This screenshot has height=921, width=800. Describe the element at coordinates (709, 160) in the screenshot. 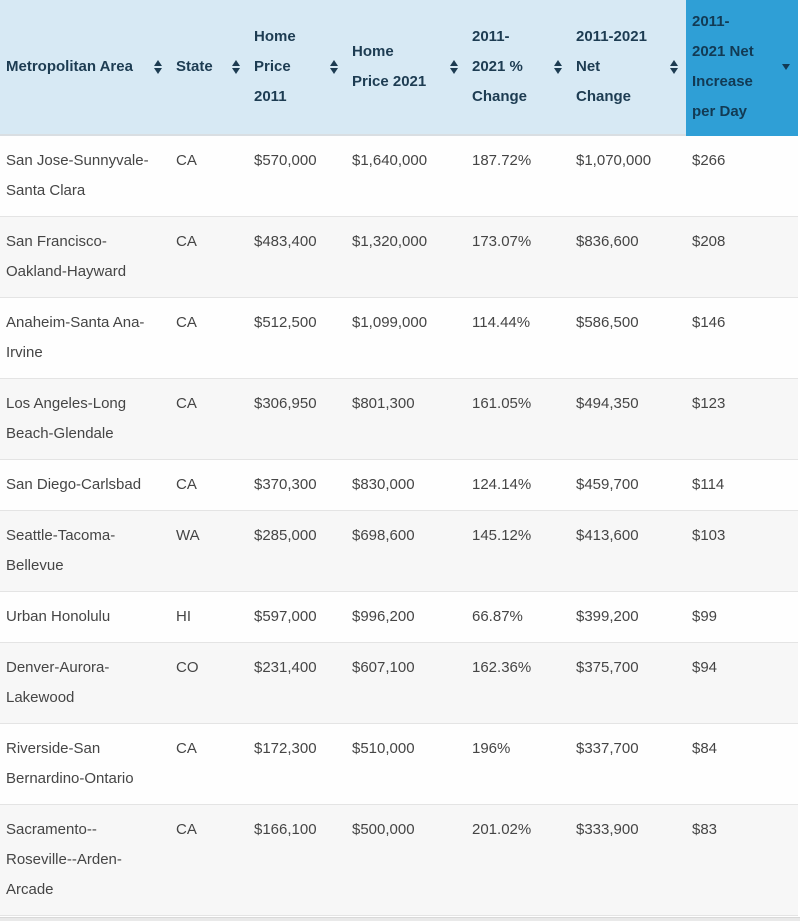

I see `cell-net-increase-per-day: $266` at that location.